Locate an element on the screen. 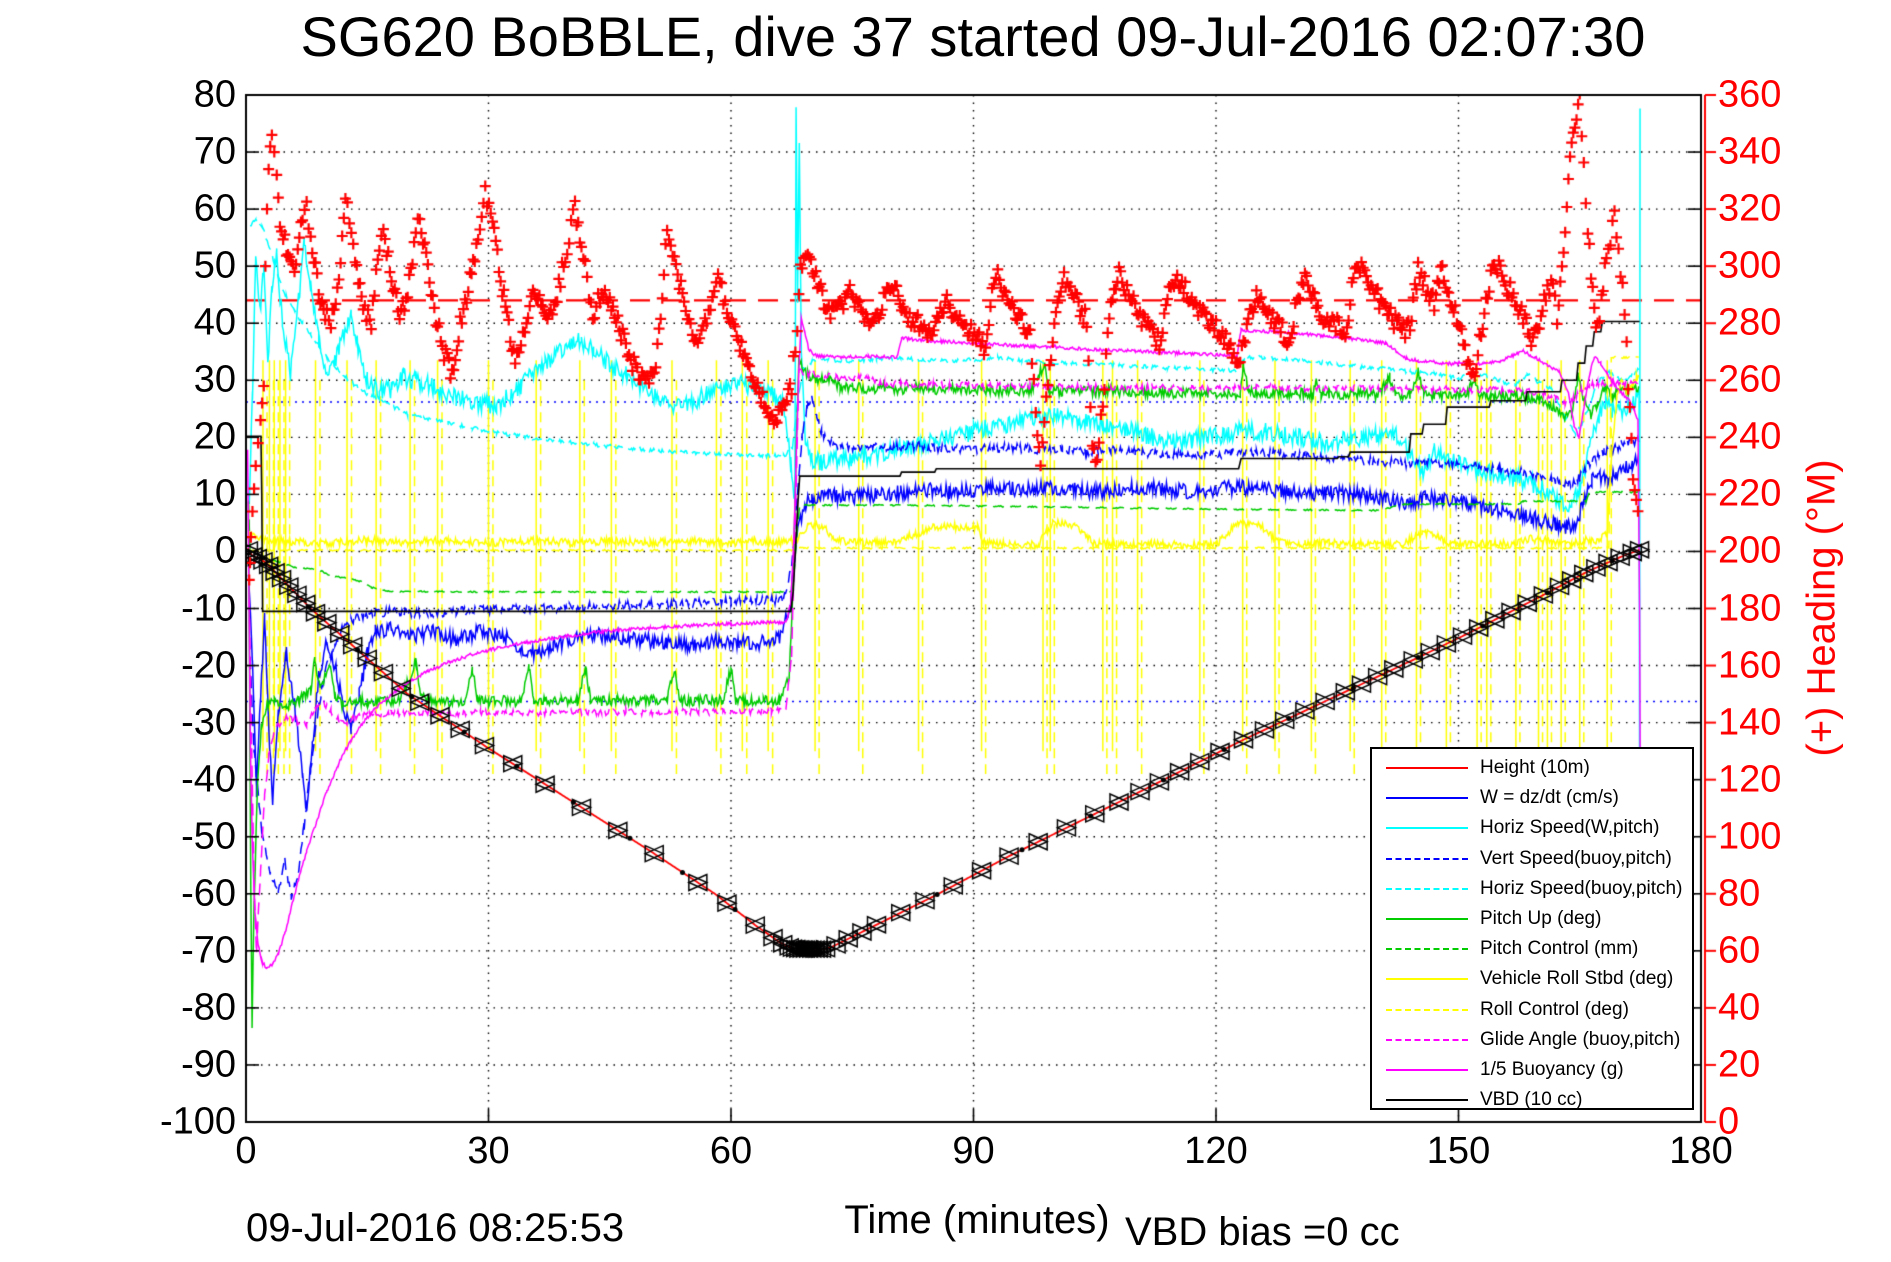 Image resolution: width=1891 pixels, height=1262 pixels. legend-entry-label: Vert Speed(buoy,pitch) is located at coordinates (1576, 858).